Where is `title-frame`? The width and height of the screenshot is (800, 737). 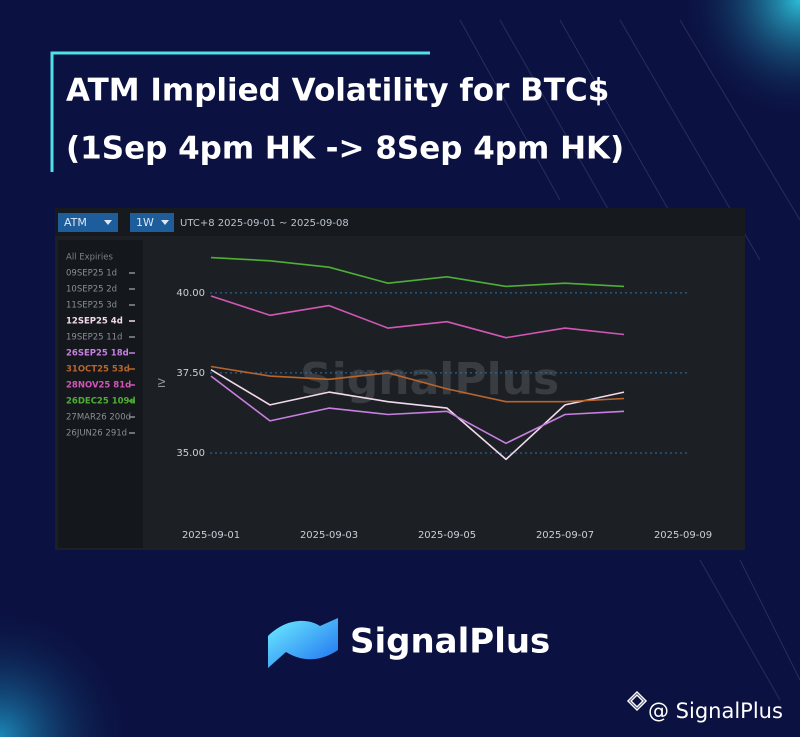 title-frame is located at coordinates (240, 111).